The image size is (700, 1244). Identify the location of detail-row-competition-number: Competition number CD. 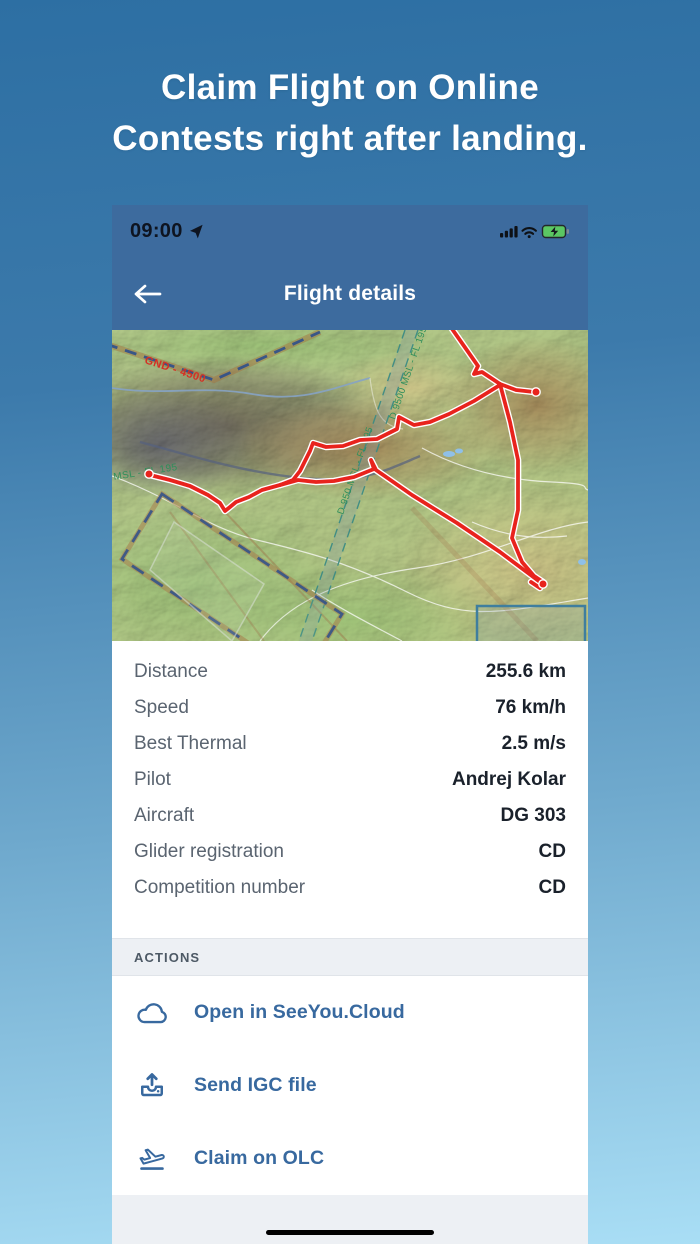
(350, 888).